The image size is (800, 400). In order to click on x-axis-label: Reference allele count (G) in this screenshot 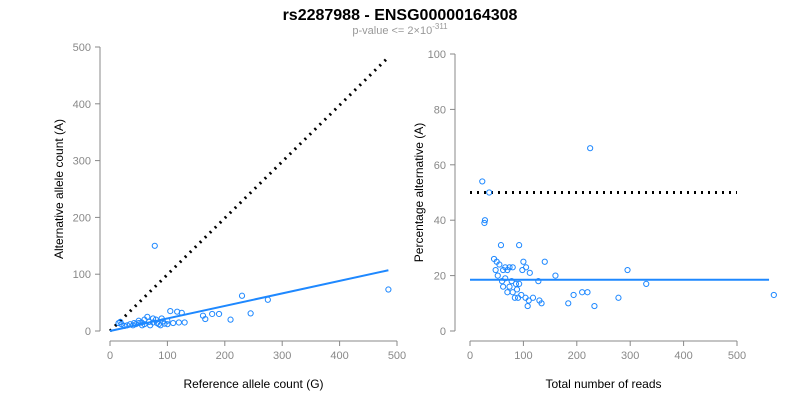, I will do `click(253, 384)`.